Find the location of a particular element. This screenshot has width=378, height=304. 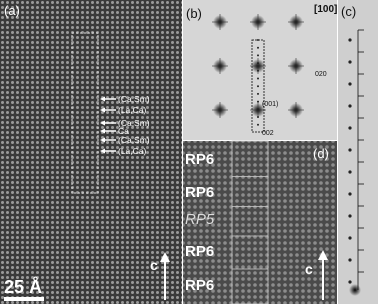

spot-label: (001) is located at coordinates (270, 104).